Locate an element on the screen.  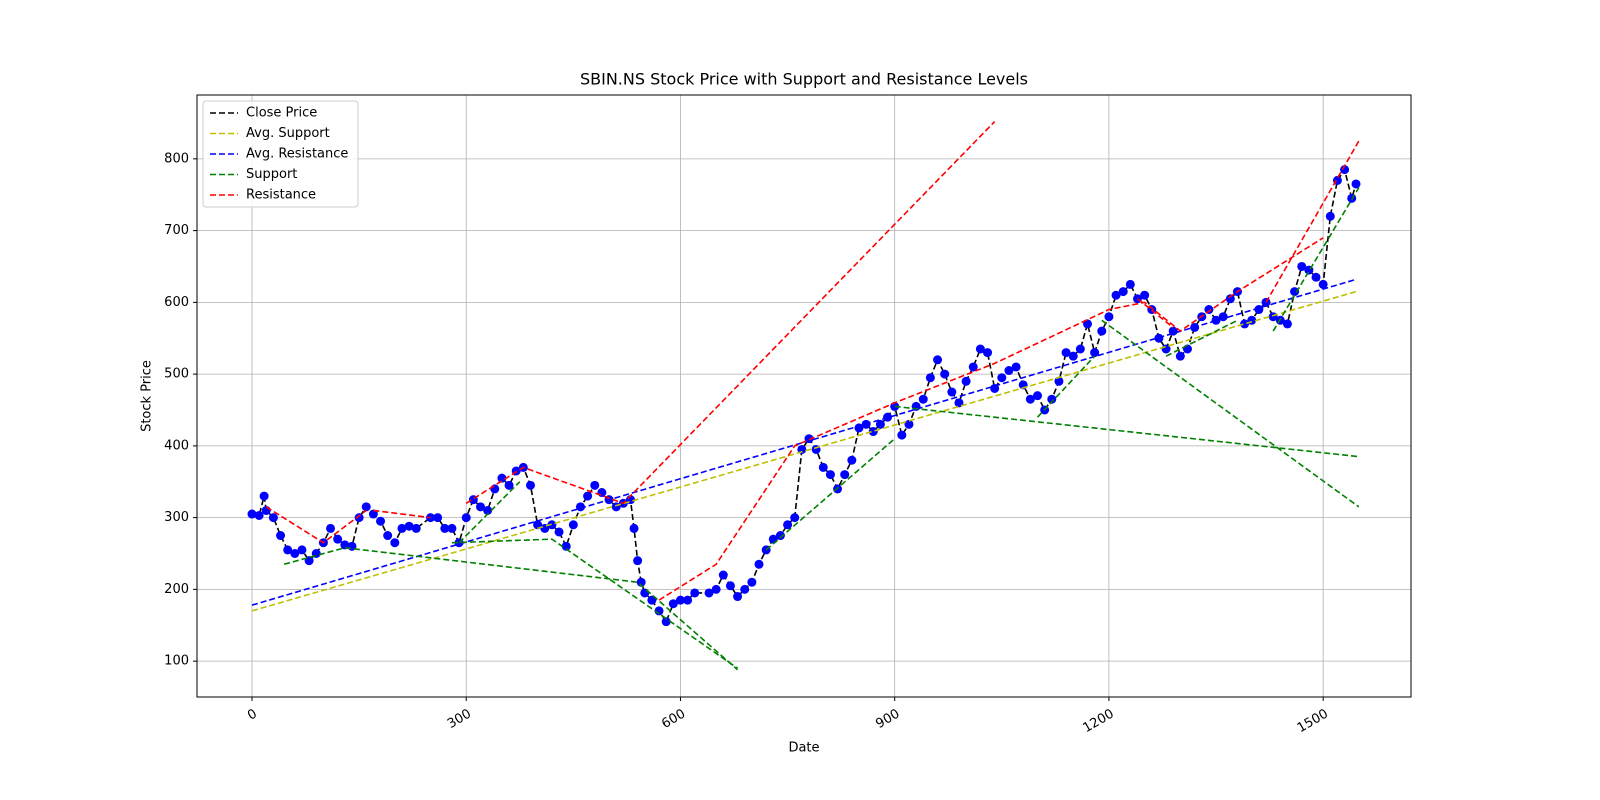
y-tick-label: 400 is located at coordinates (176, 445).